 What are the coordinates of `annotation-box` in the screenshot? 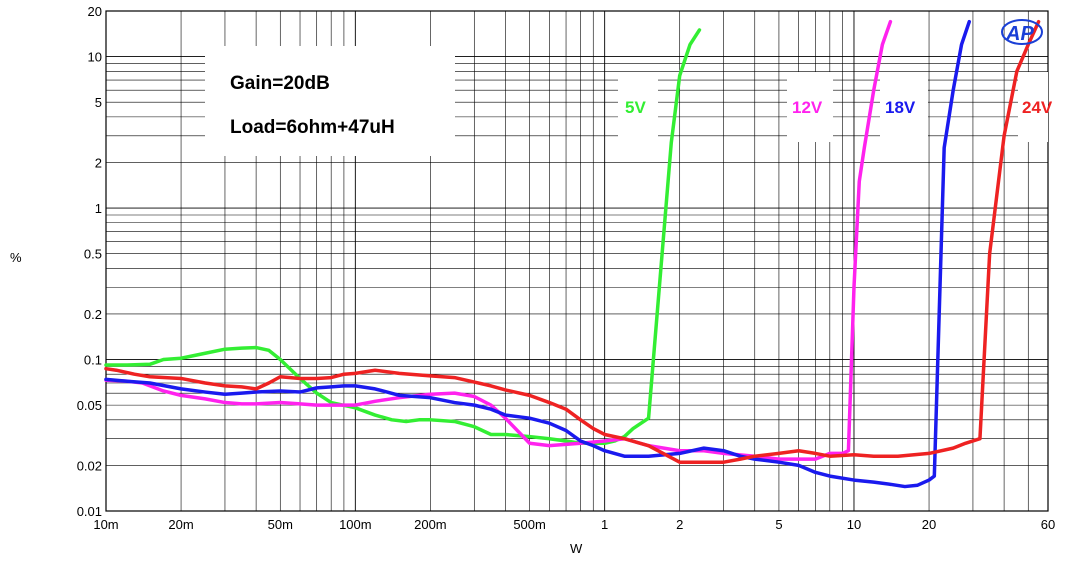 It's located at (330, 101).